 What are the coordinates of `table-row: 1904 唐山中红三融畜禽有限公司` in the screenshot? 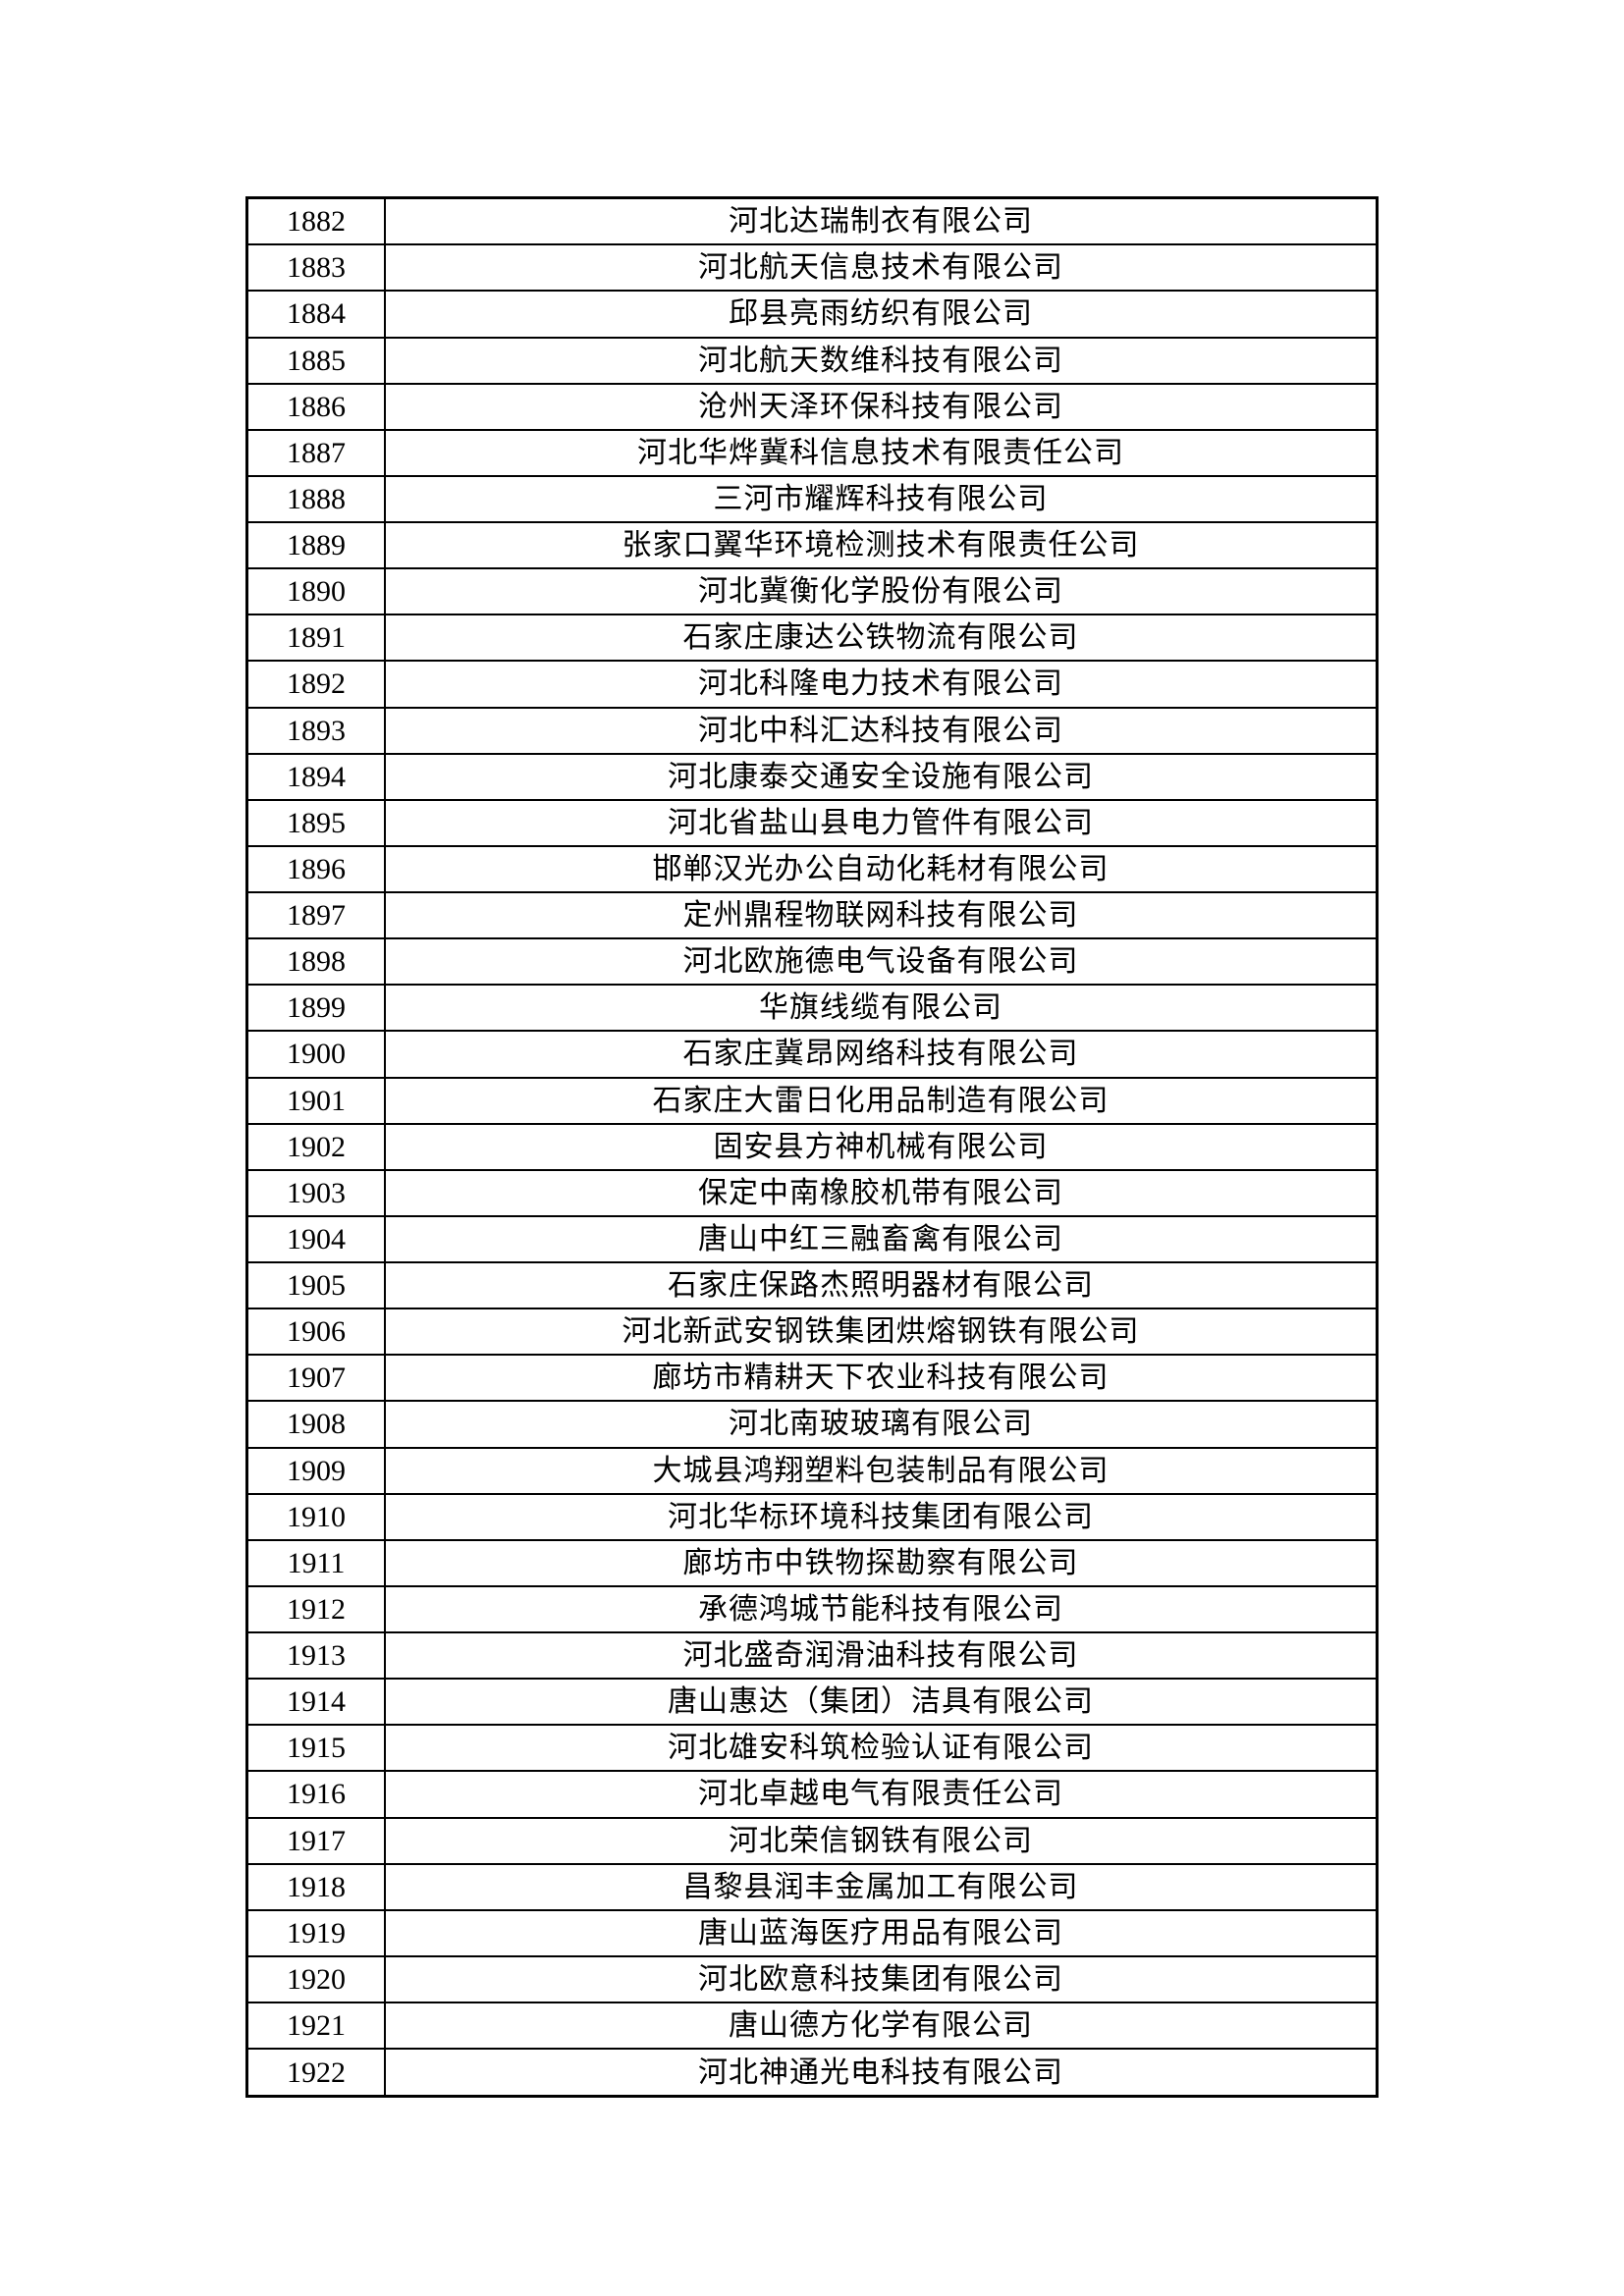 It's located at (812, 1239).